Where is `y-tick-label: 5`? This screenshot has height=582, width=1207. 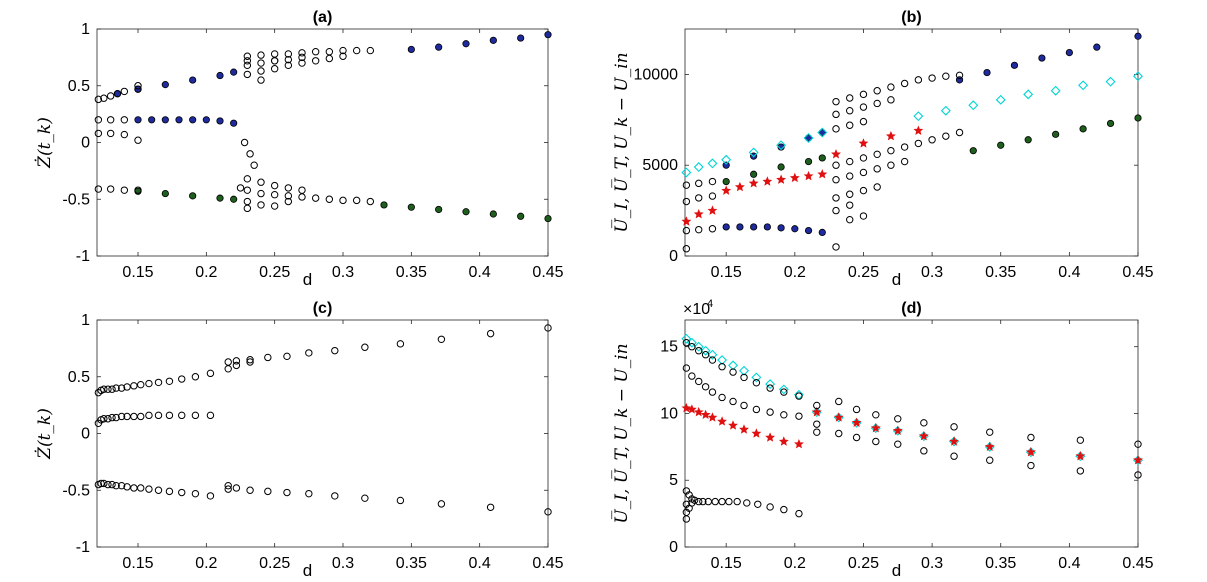 y-tick-label: 5 is located at coordinates (673, 480).